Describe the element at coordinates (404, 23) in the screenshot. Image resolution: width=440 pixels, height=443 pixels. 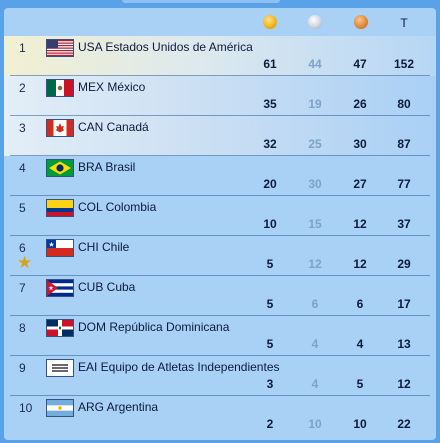
I see `total-column-header: T` at that location.